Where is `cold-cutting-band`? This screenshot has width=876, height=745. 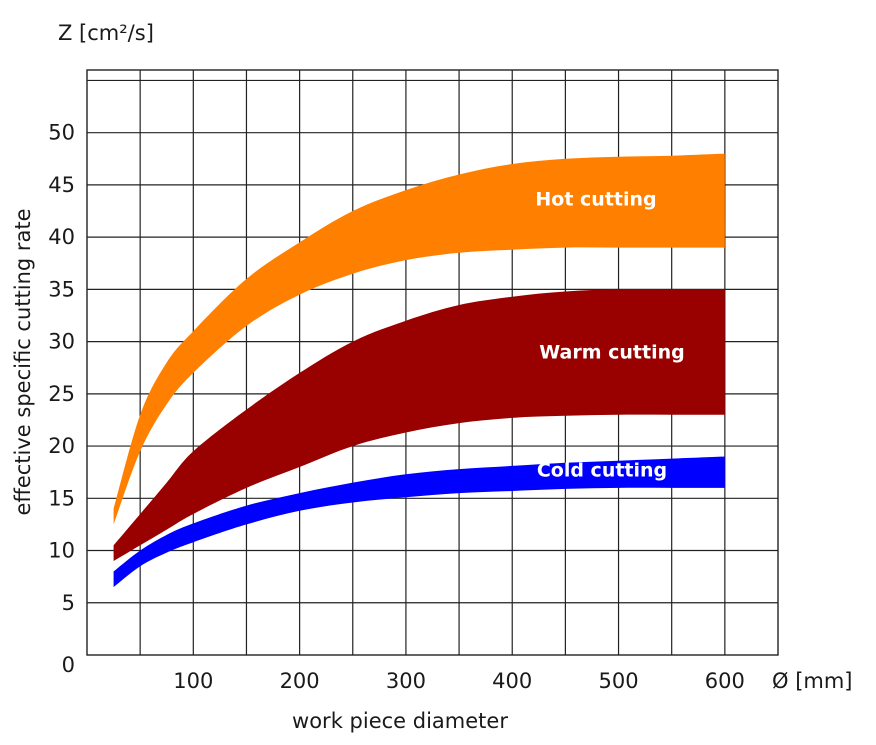 cold-cutting-band is located at coordinates (419, 522).